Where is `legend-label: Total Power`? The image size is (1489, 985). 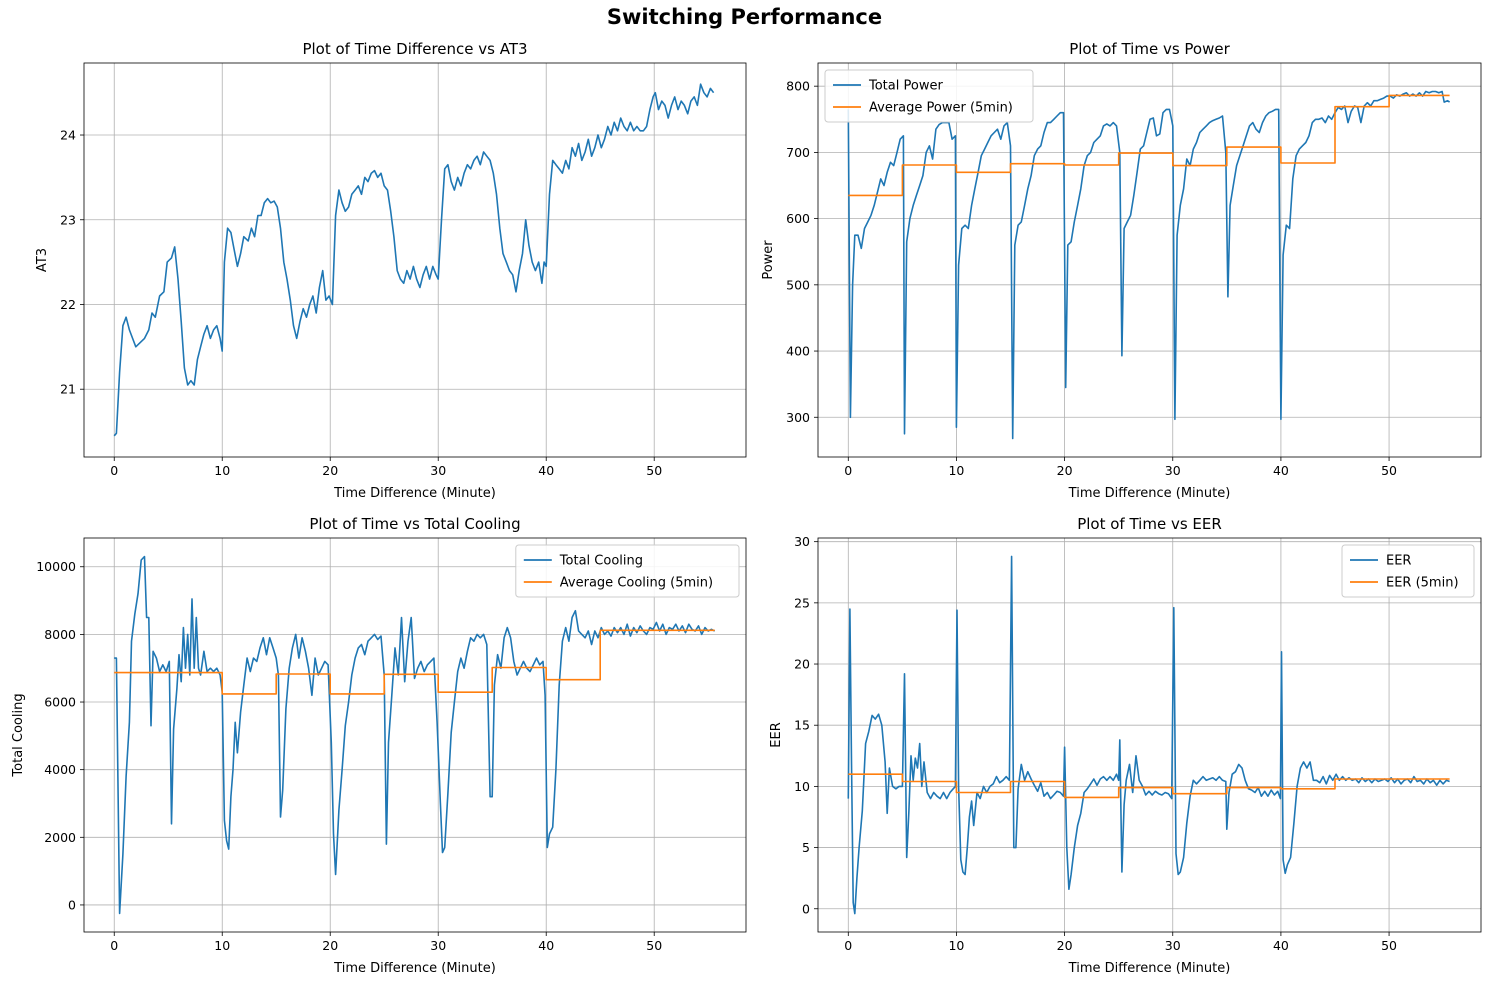 legend-label: Total Power is located at coordinates (905, 86).